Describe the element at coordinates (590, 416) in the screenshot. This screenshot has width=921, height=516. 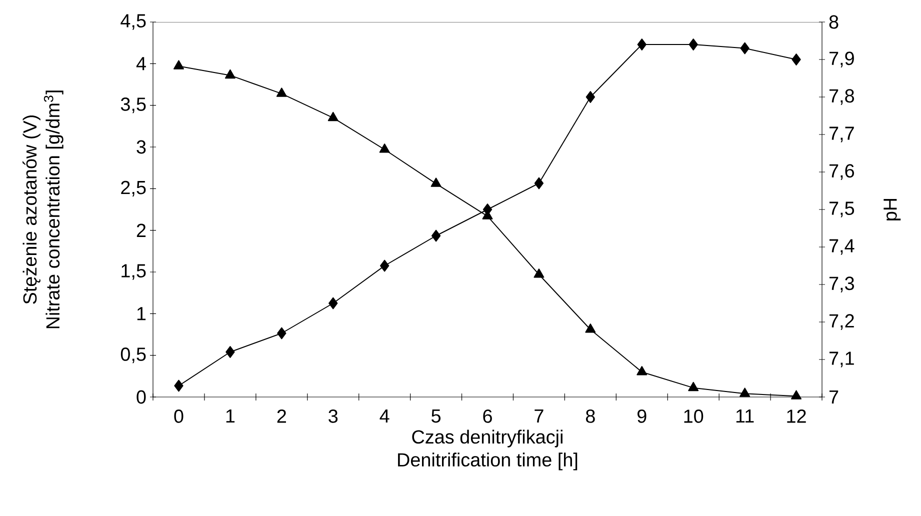
I see `x-tick-label: 8` at that location.